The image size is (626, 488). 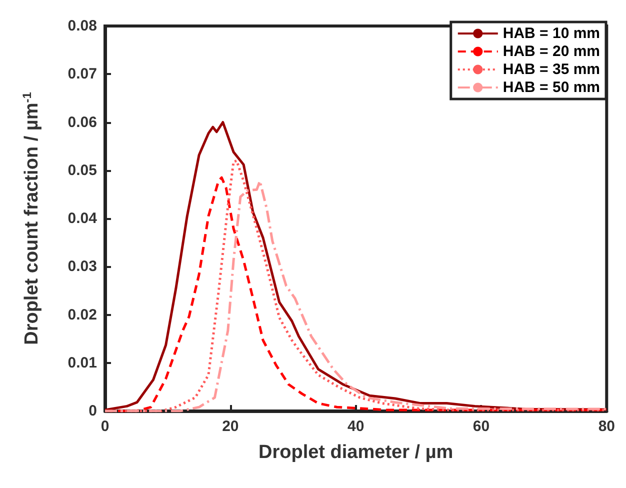 What do you see at coordinates (82, 170) in the screenshot?
I see `y-tick-label: 0.05` at bounding box center [82, 170].